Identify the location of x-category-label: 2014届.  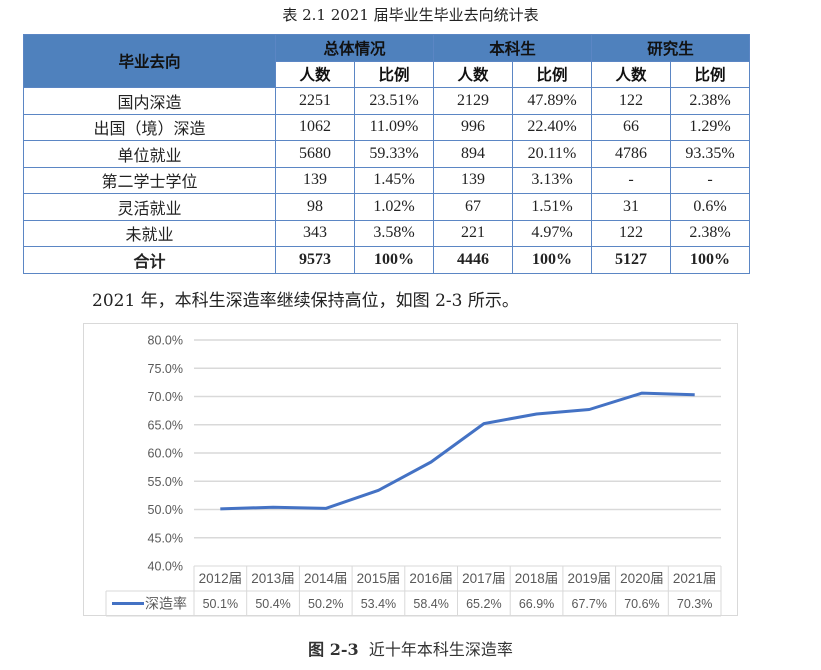
(326, 578).